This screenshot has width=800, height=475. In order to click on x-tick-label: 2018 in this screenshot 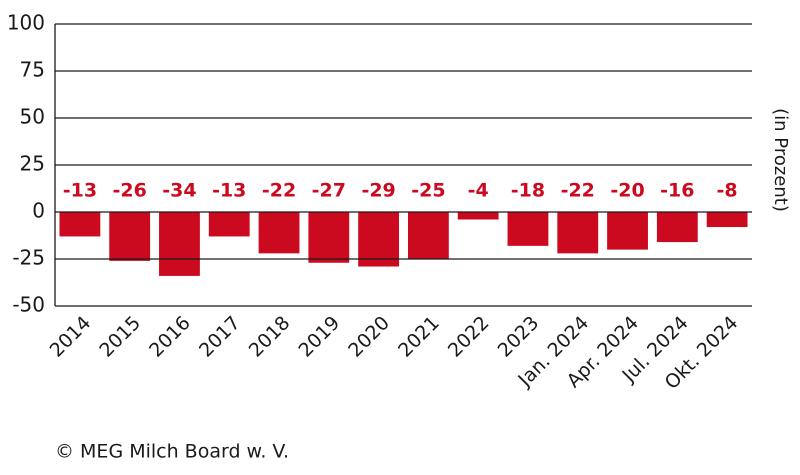, I will do `click(270, 337)`.